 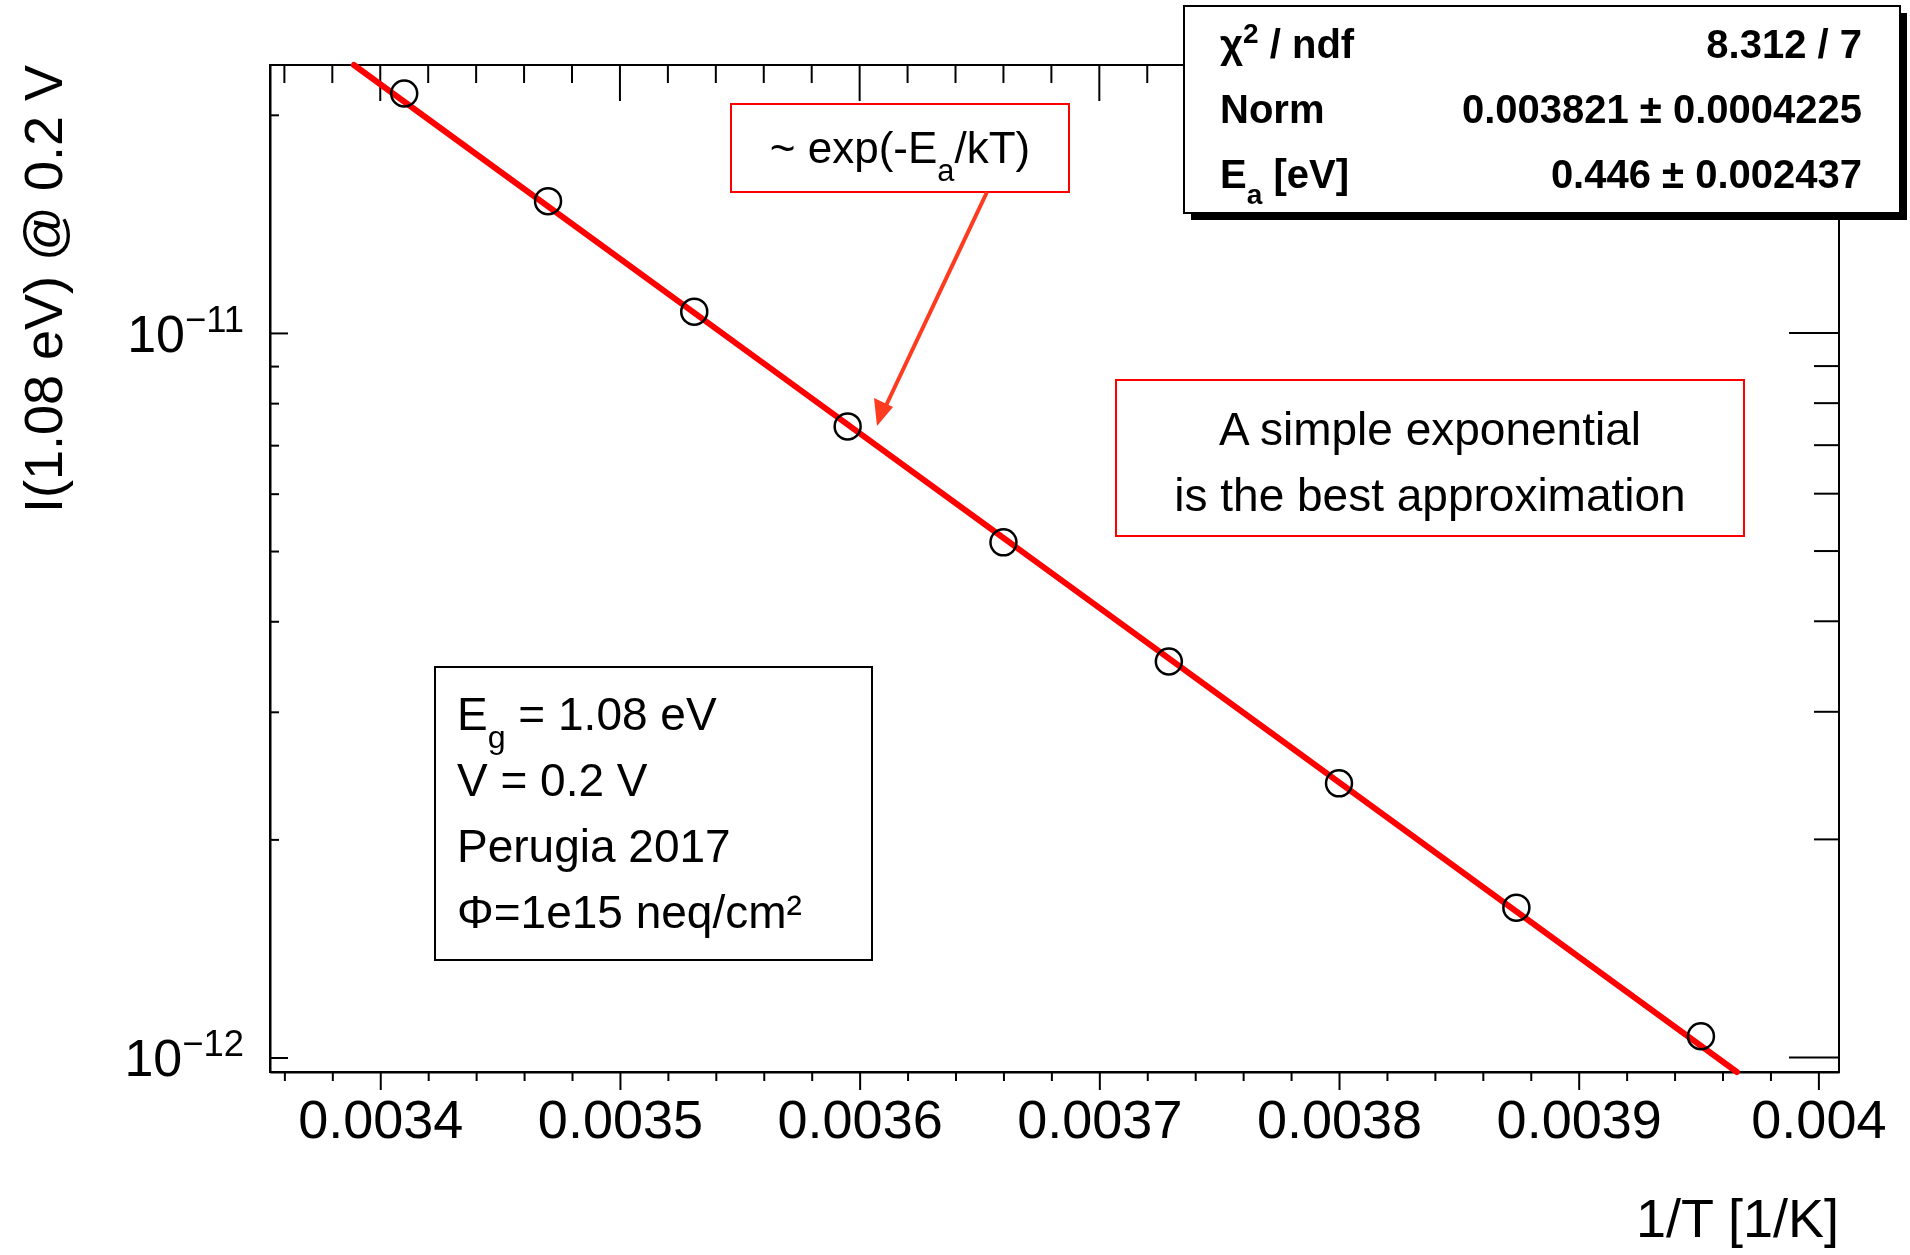 What do you see at coordinates (1737, 1218) in the screenshot?
I see `x-axis-title: 1/T [1/K]` at bounding box center [1737, 1218].